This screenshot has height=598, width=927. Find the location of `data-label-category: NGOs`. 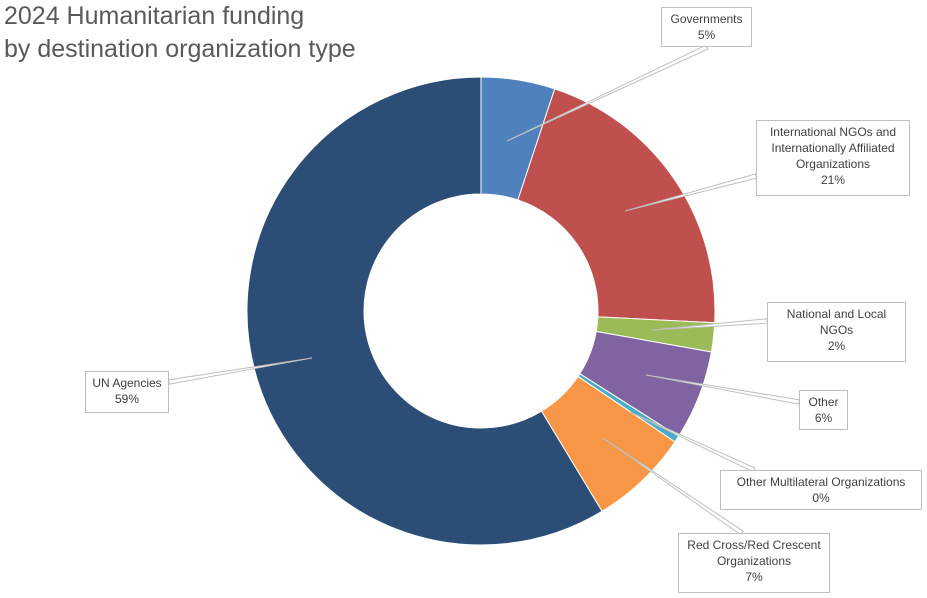

data-label-category: NGOs is located at coordinates (836, 330).